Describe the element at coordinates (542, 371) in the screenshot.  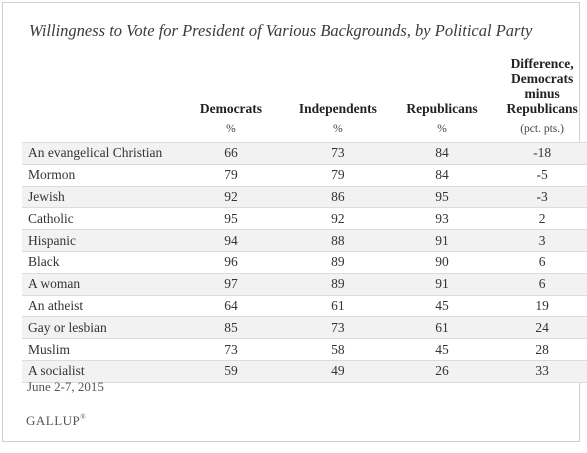
I see `cell-difference: 33` at that location.